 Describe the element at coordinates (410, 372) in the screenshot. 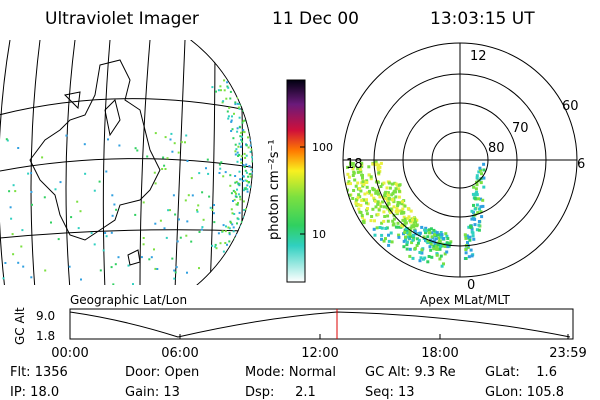

I see `info-field: GC Alt: 9.3 Re` at that location.